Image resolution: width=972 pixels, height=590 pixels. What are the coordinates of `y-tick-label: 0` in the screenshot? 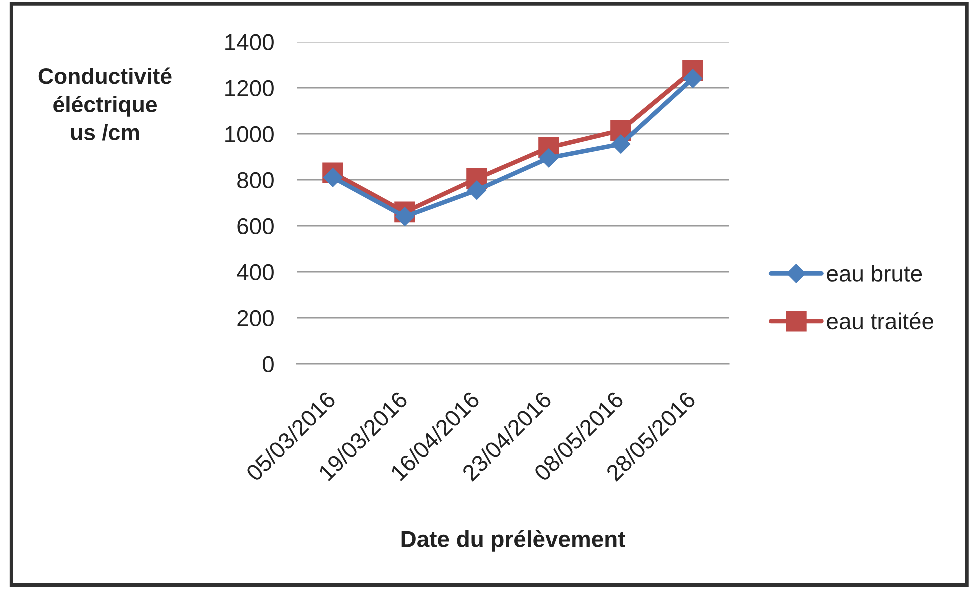 It's located at (268, 364).